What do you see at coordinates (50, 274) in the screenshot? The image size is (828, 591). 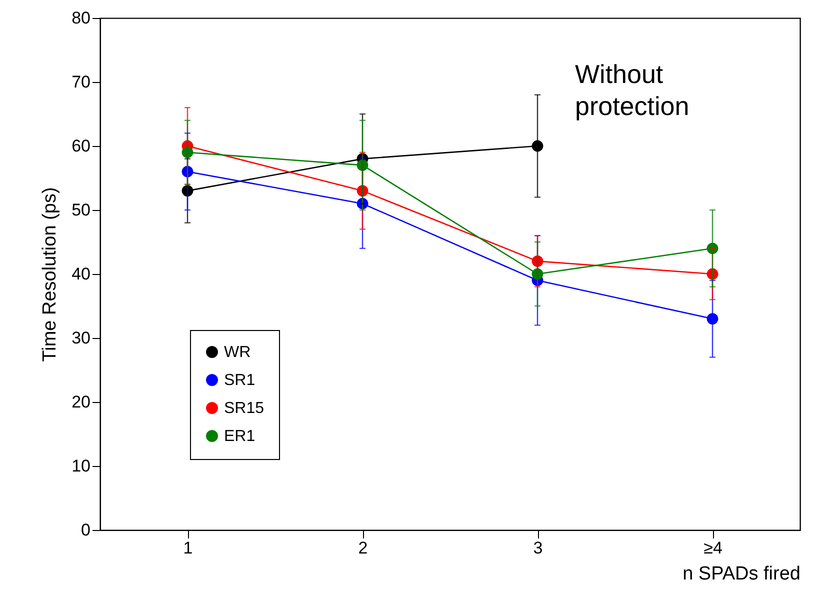 I see `y-axis-title: Time Resolution (ps)` at bounding box center [50, 274].